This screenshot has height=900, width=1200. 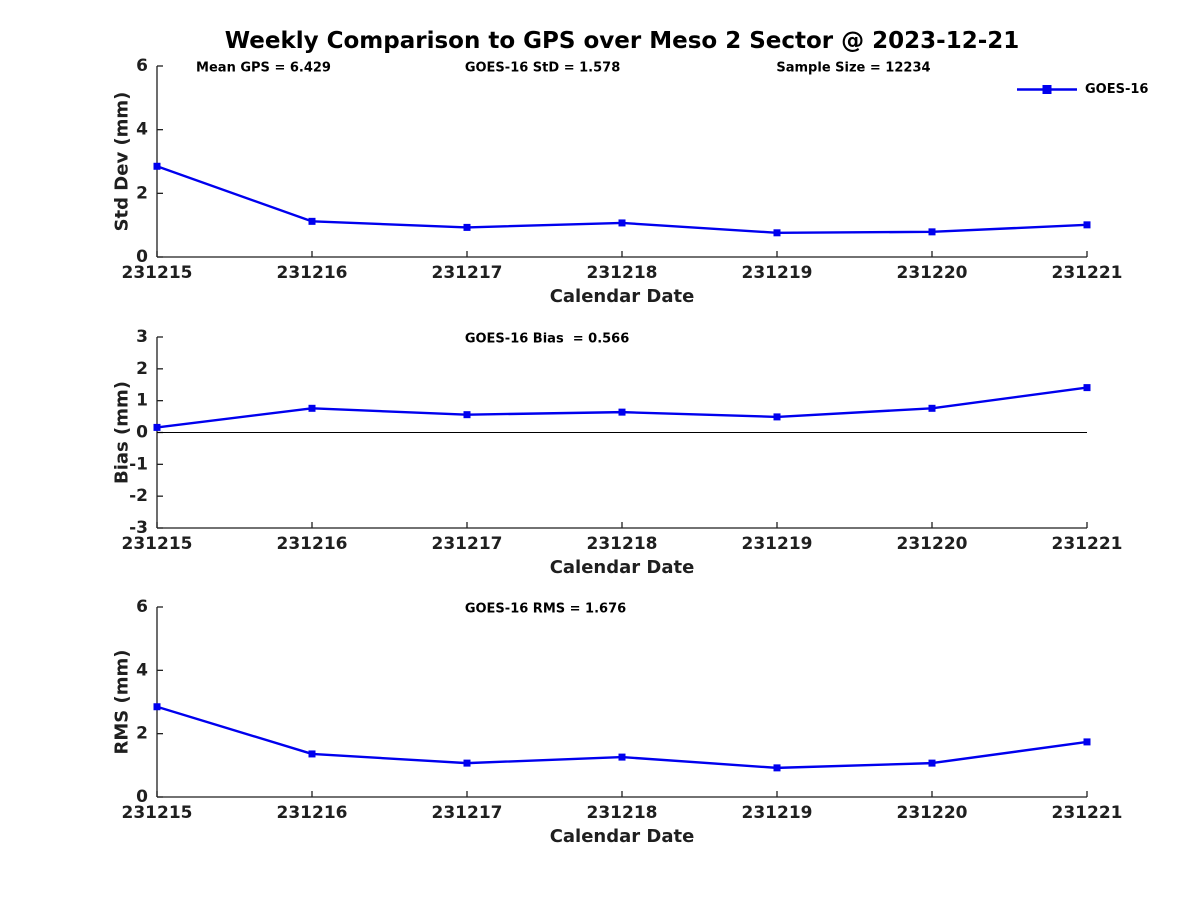 I want to click on bias-y-tick-label: 0, so click(x=142, y=433).